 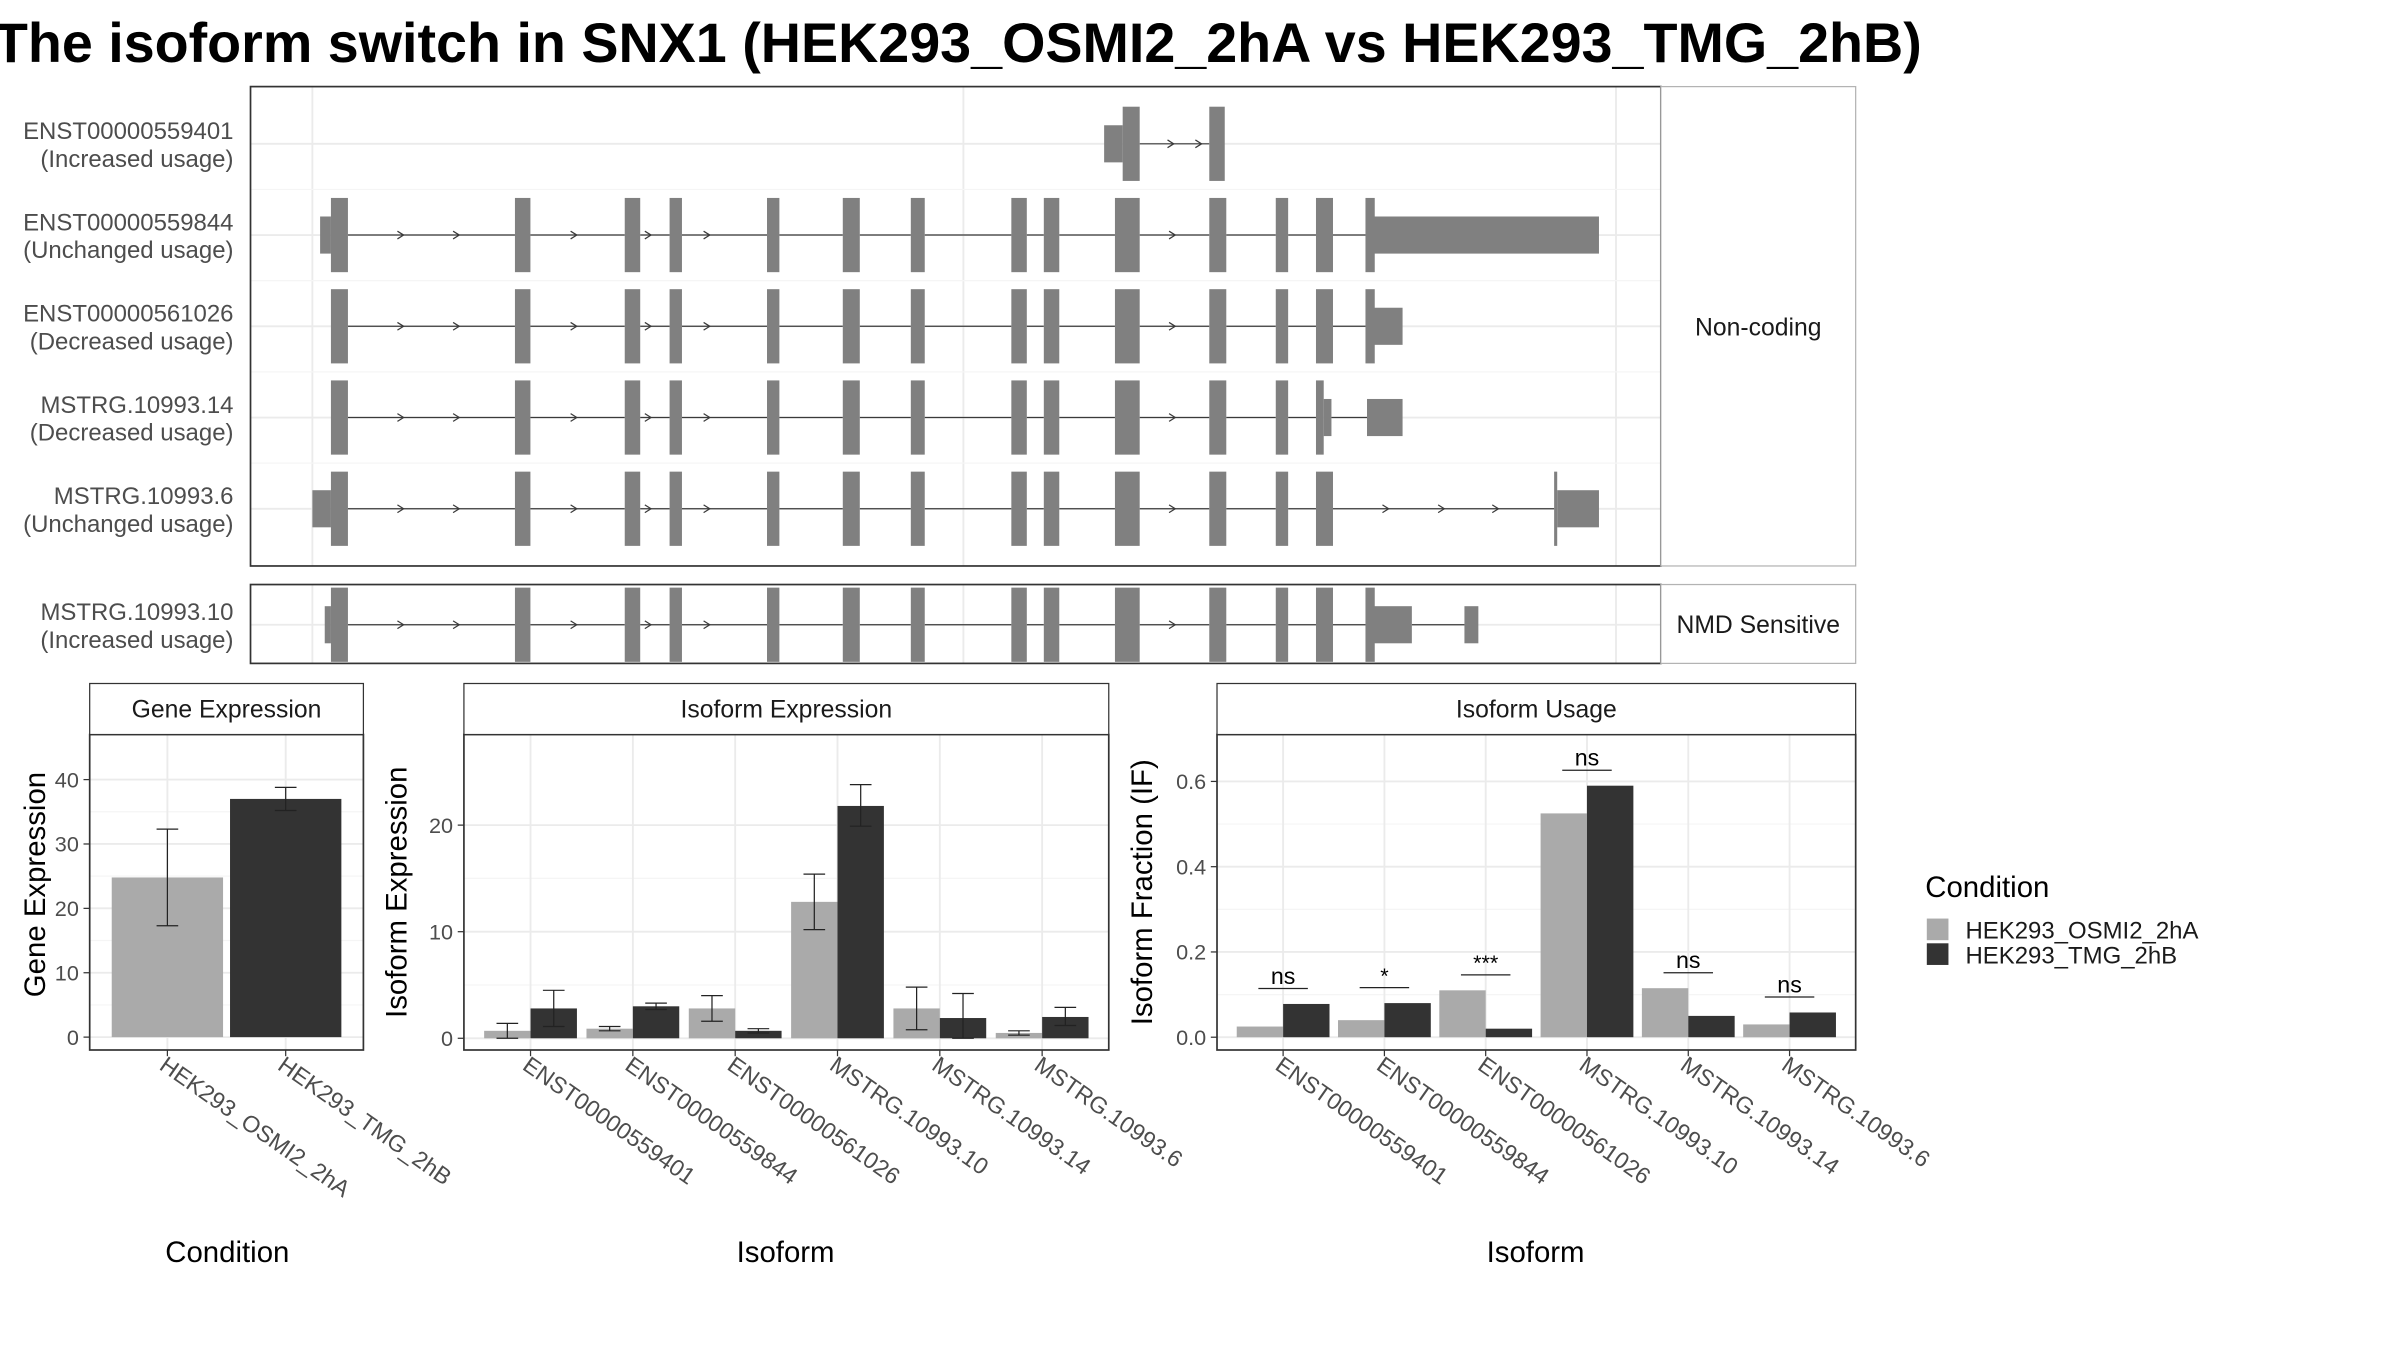 What do you see at coordinates (73, 1037) in the screenshot?
I see `y-tick-label: 0` at bounding box center [73, 1037].